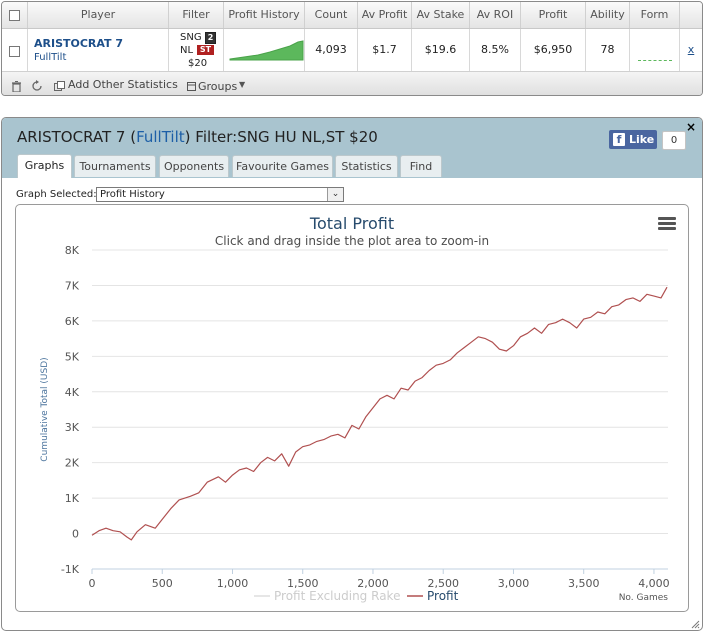  I want to click on remove-row-link: x, so click(691, 49).